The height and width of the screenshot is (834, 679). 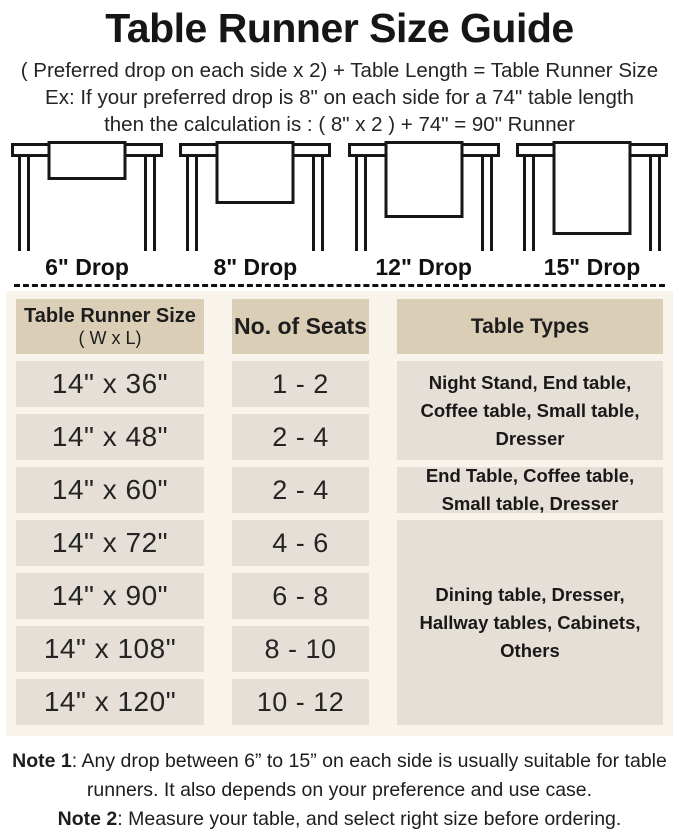 I want to click on size-cell: 14" x 108", so click(x=110, y=649).